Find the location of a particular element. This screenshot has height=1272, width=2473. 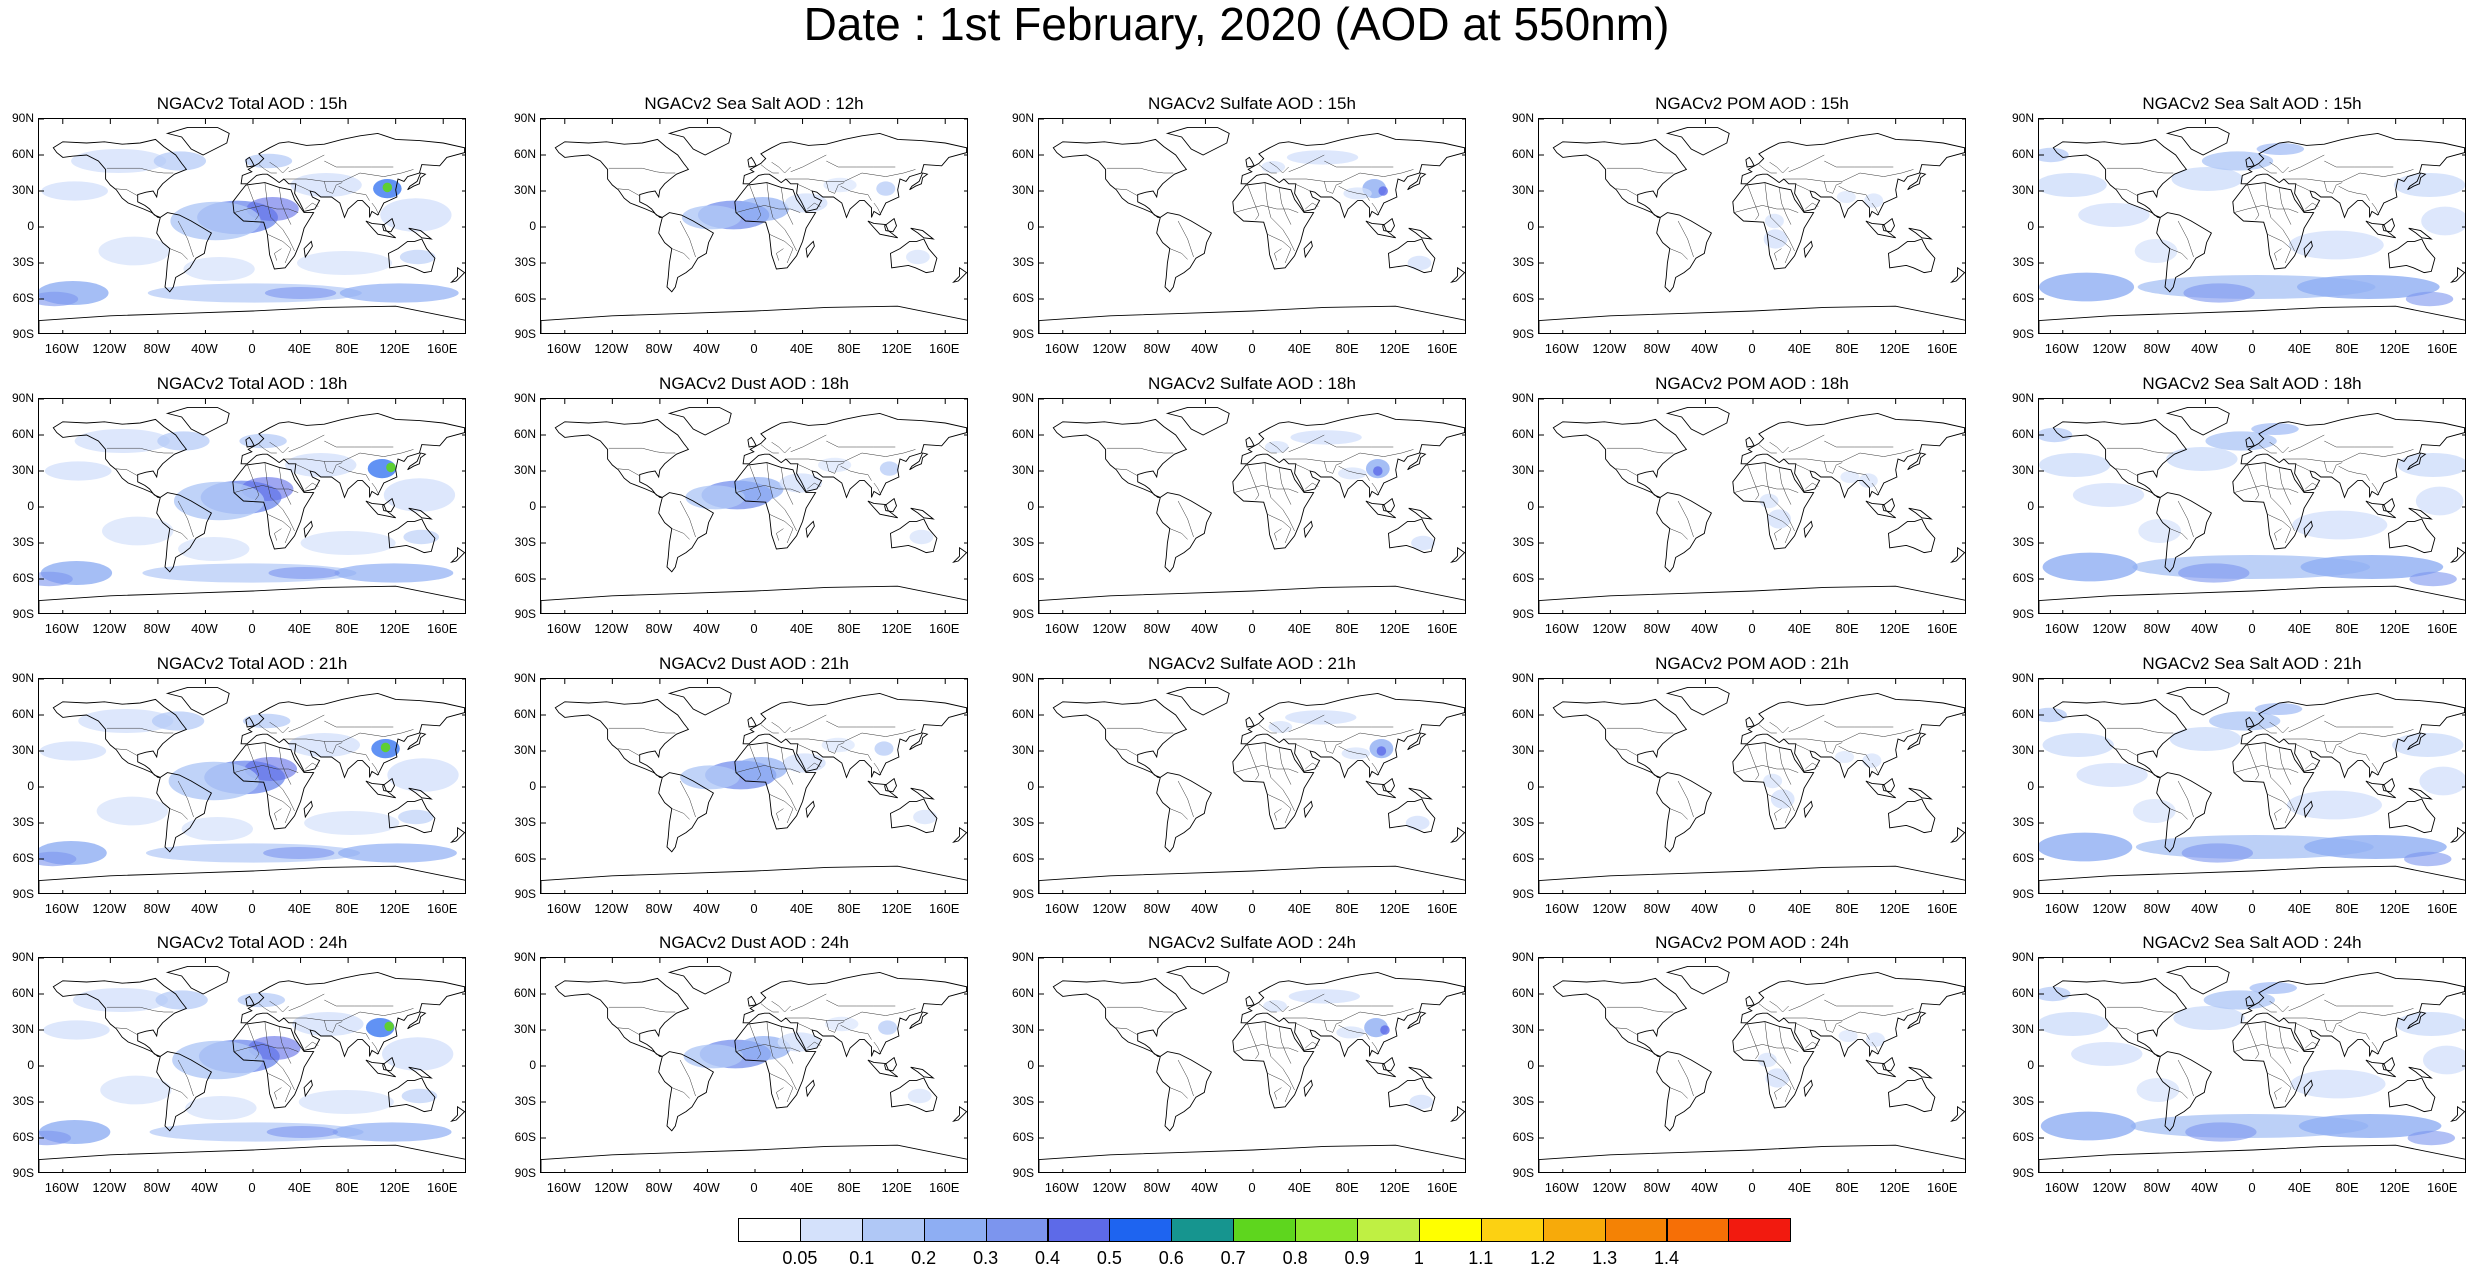

main-title: Date : 1st February, 2020 (AOD at 550nm) is located at coordinates (1236, 25).